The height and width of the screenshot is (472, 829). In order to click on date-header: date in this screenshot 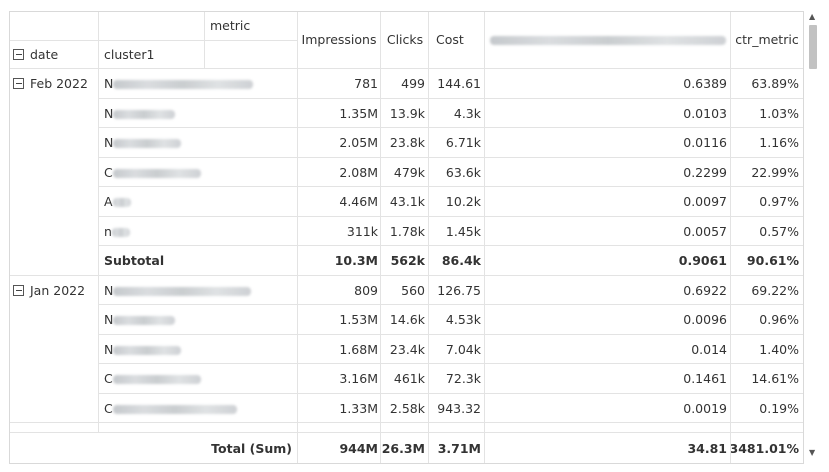, I will do `click(56, 54)`.